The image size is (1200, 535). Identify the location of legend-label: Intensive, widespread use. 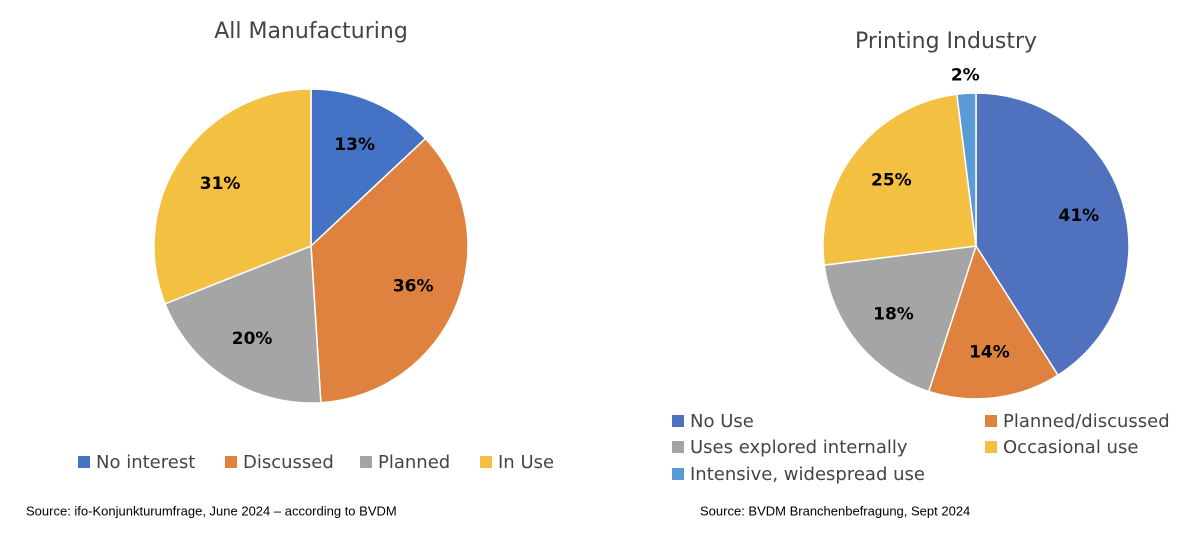
(807, 474).